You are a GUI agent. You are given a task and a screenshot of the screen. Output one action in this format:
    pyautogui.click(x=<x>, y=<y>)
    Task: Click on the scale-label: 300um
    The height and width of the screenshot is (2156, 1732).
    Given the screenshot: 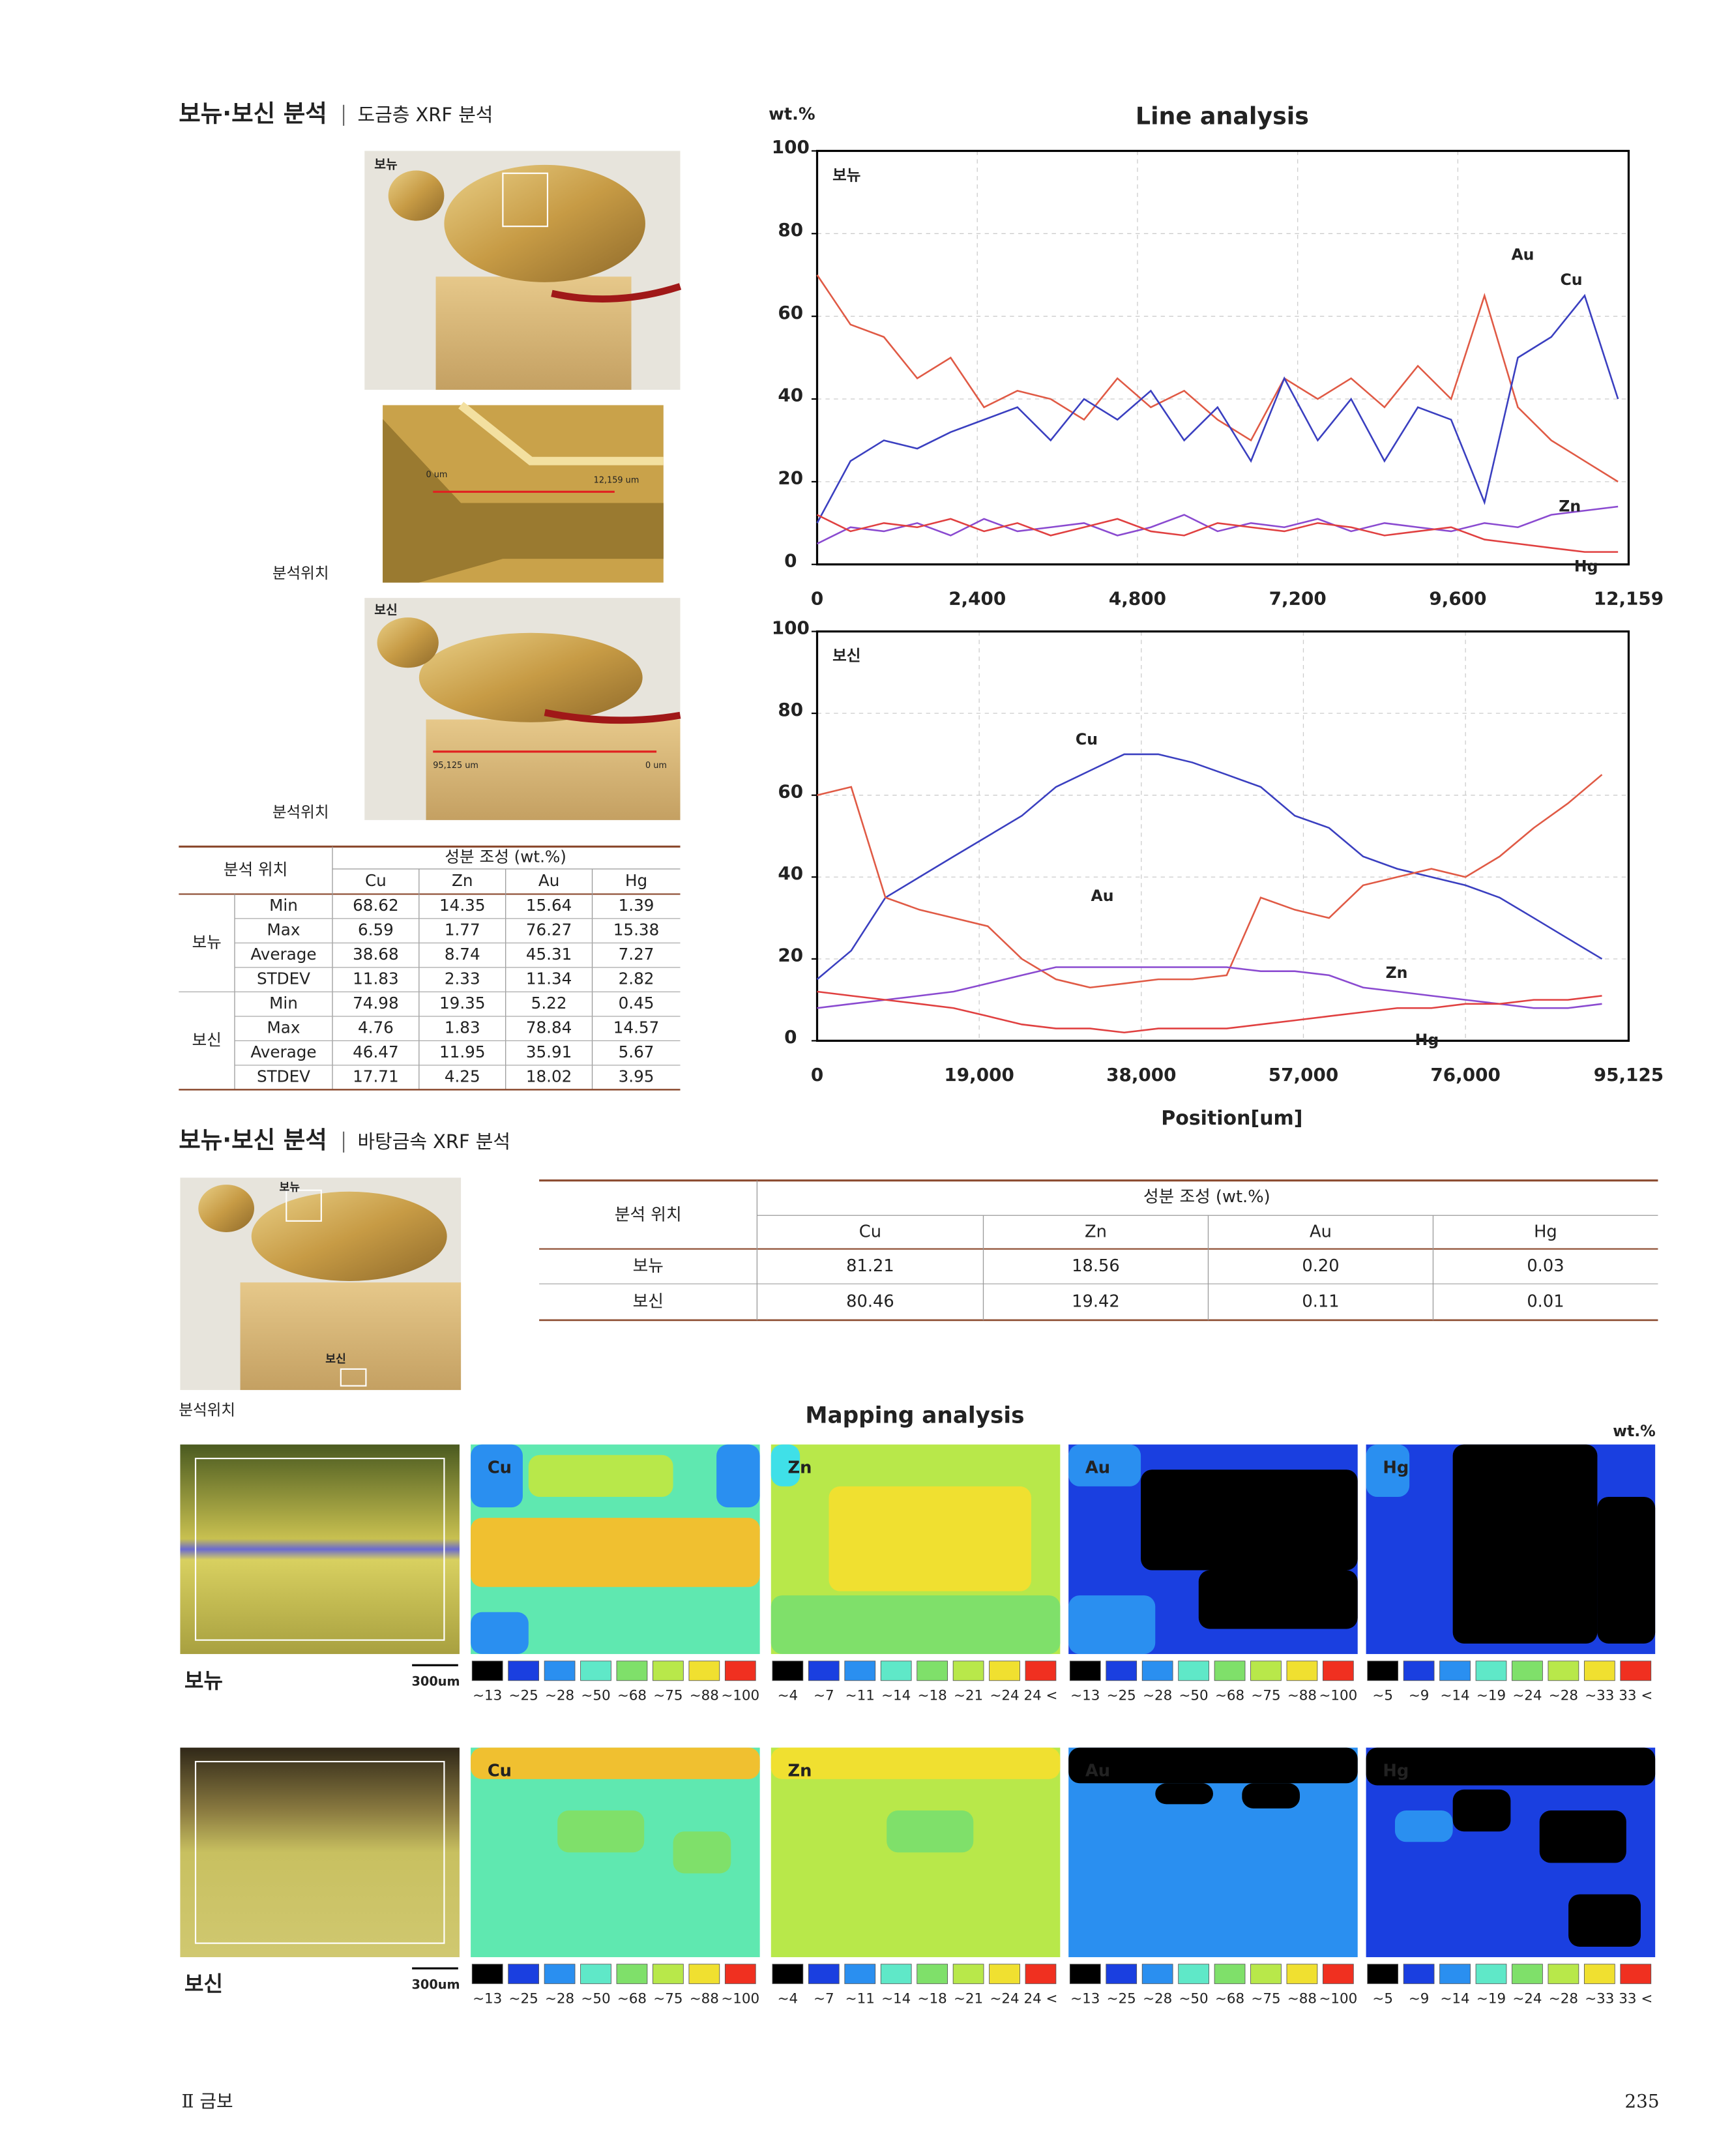 What is the action you would take?
    pyautogui.click(x=436, y=1984)
    